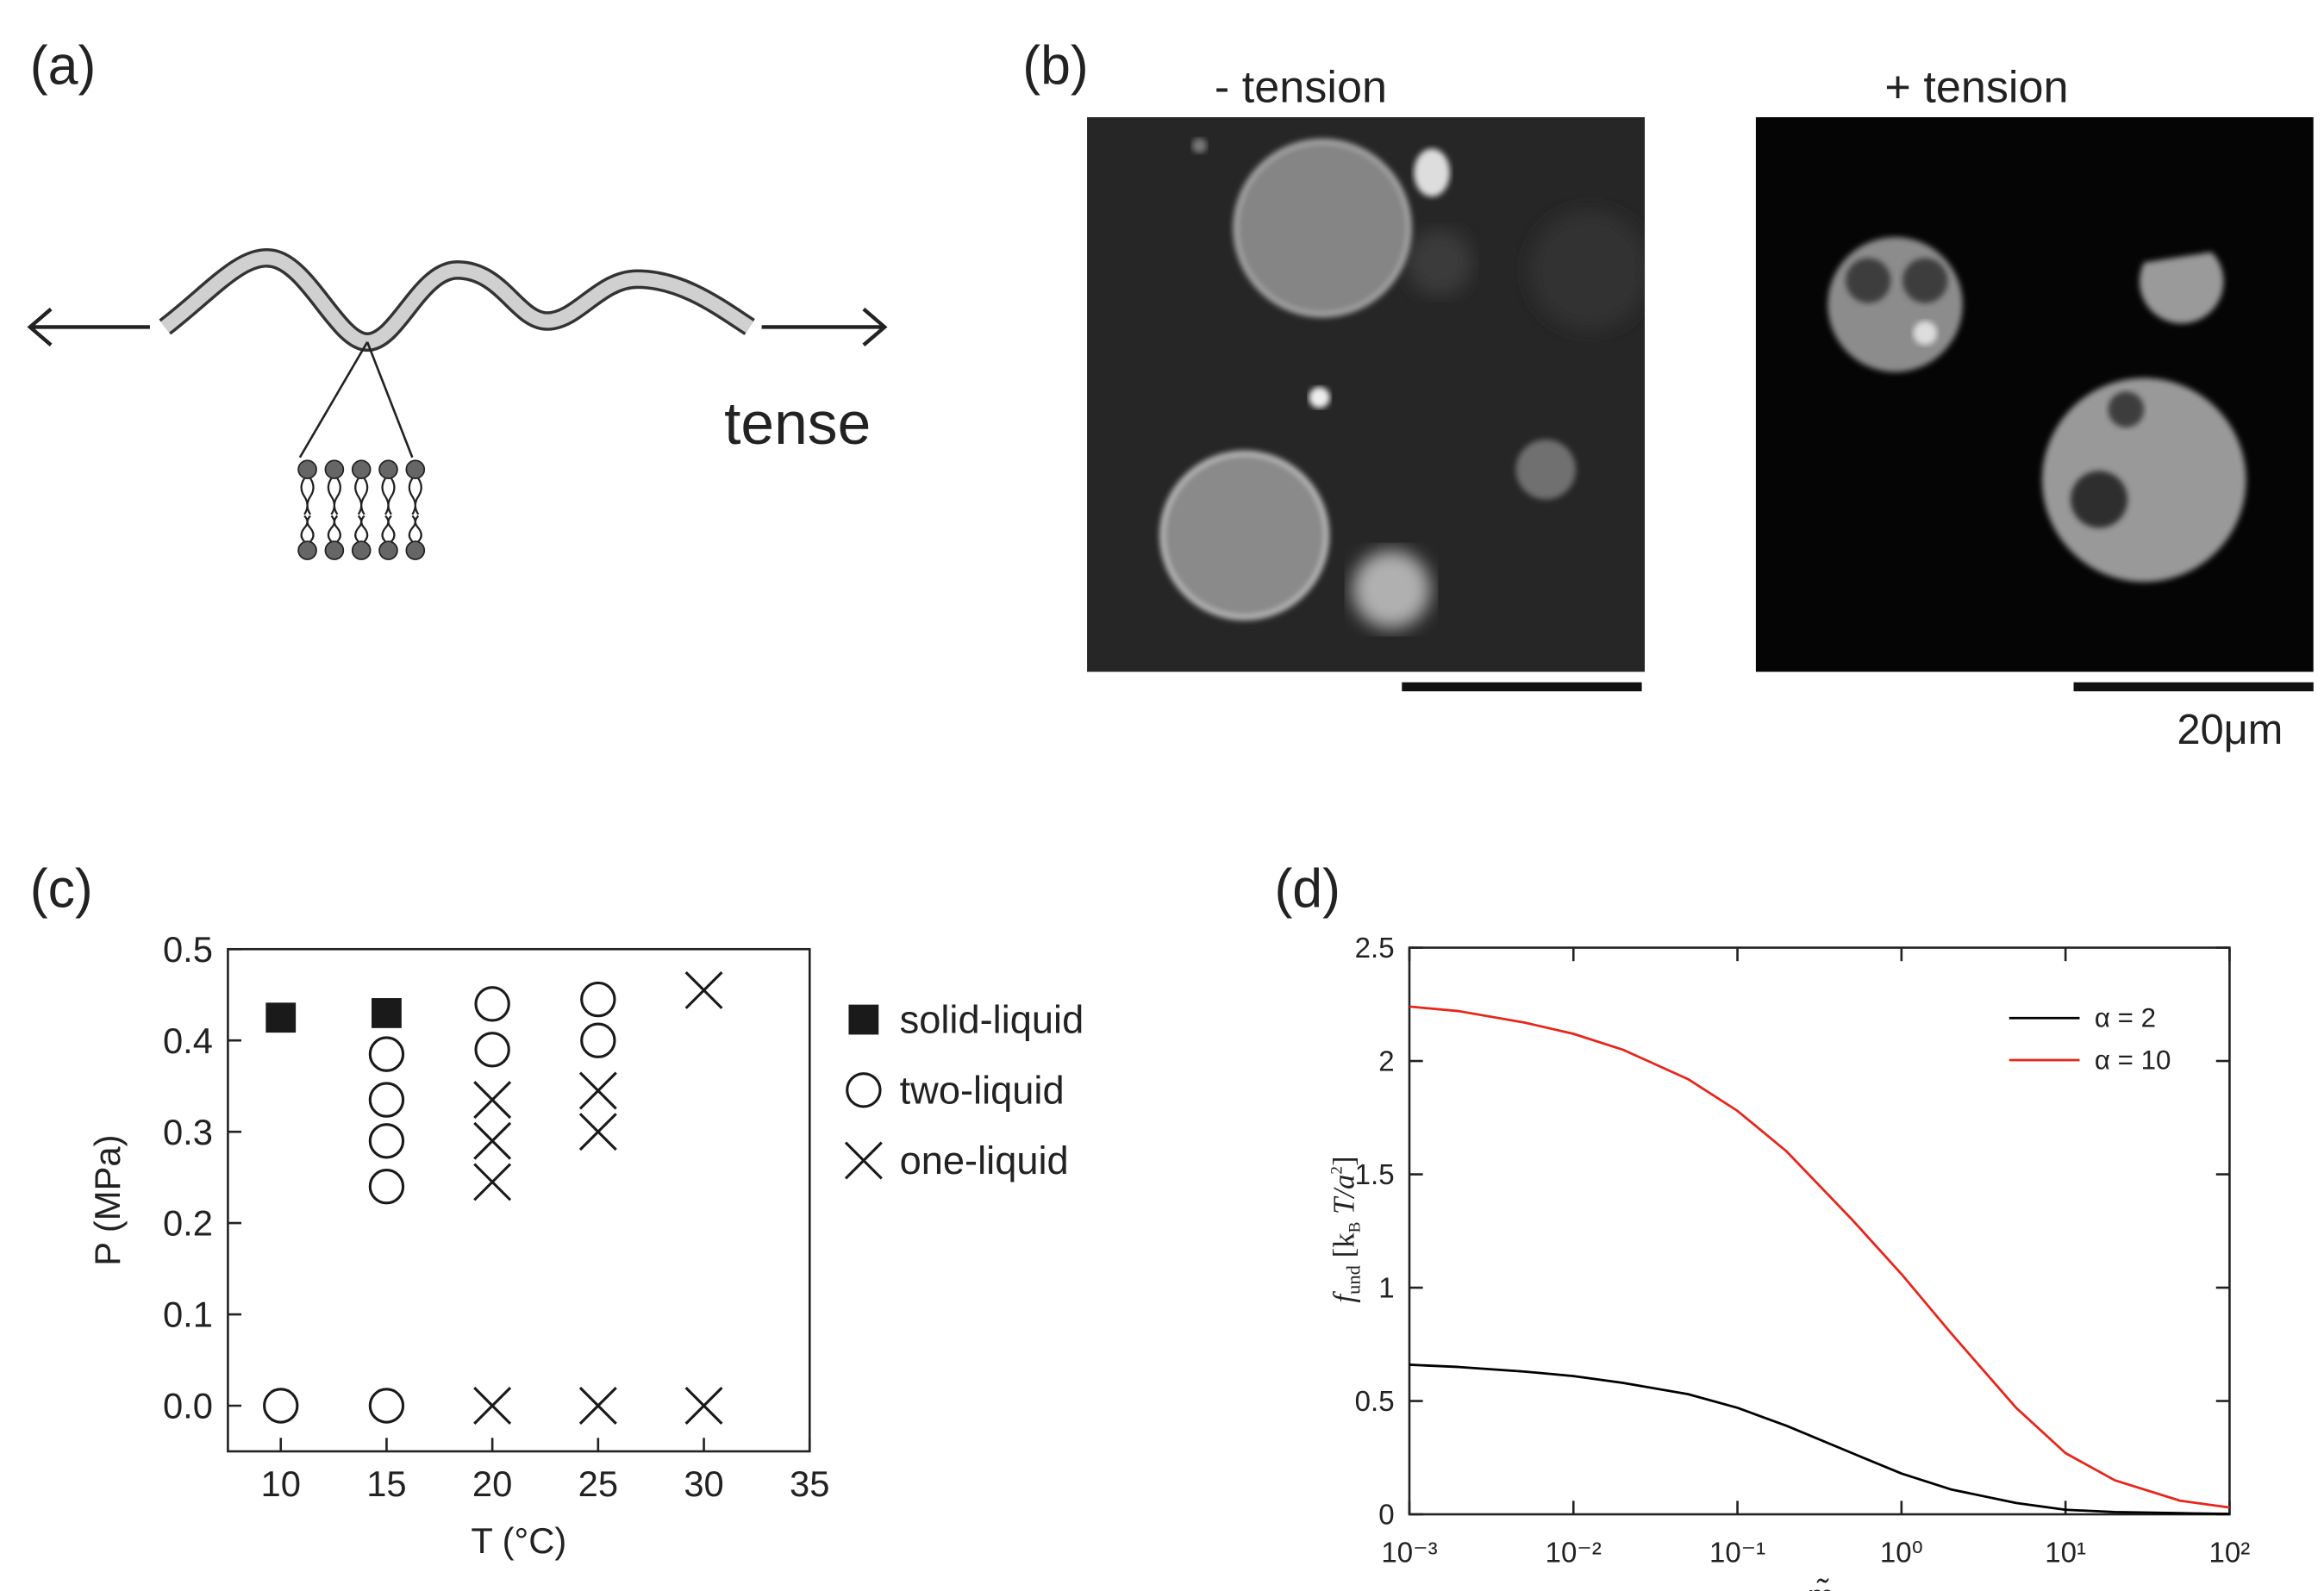 This screenshot has width=2324, height=1591. I want to click on x-tick-label: 35, so click(809, 1484).